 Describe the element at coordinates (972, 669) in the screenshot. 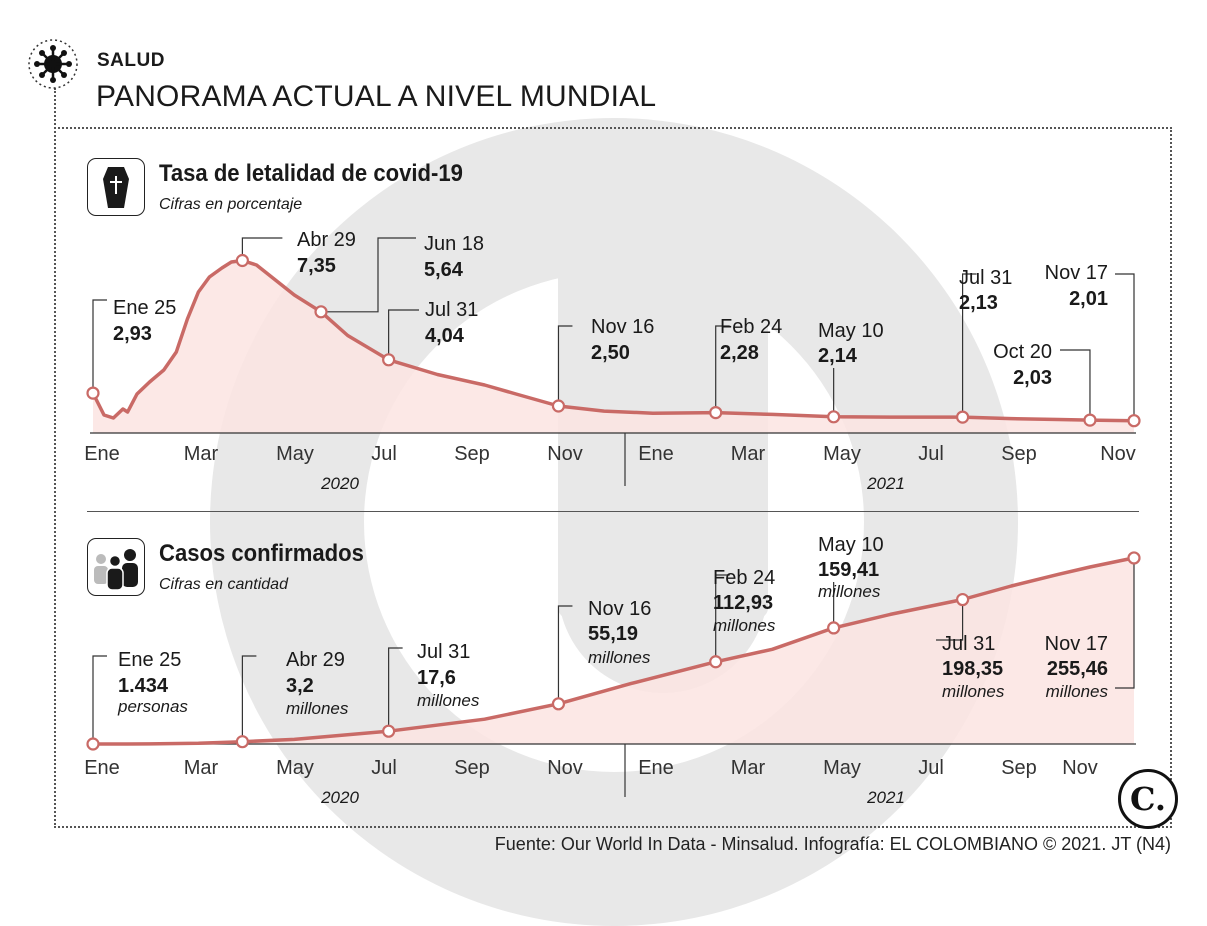

I see `annotation-value: 198,35` at that location.